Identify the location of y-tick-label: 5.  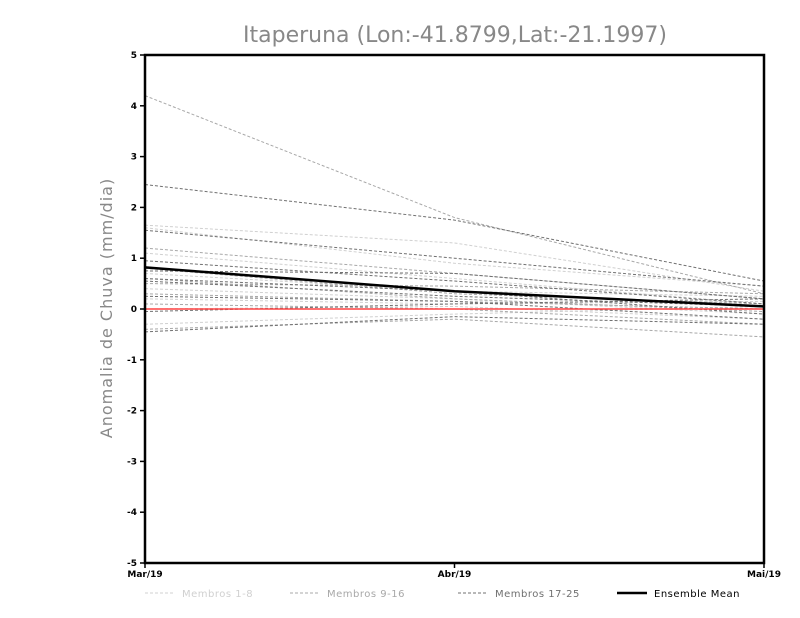
(134, 56).